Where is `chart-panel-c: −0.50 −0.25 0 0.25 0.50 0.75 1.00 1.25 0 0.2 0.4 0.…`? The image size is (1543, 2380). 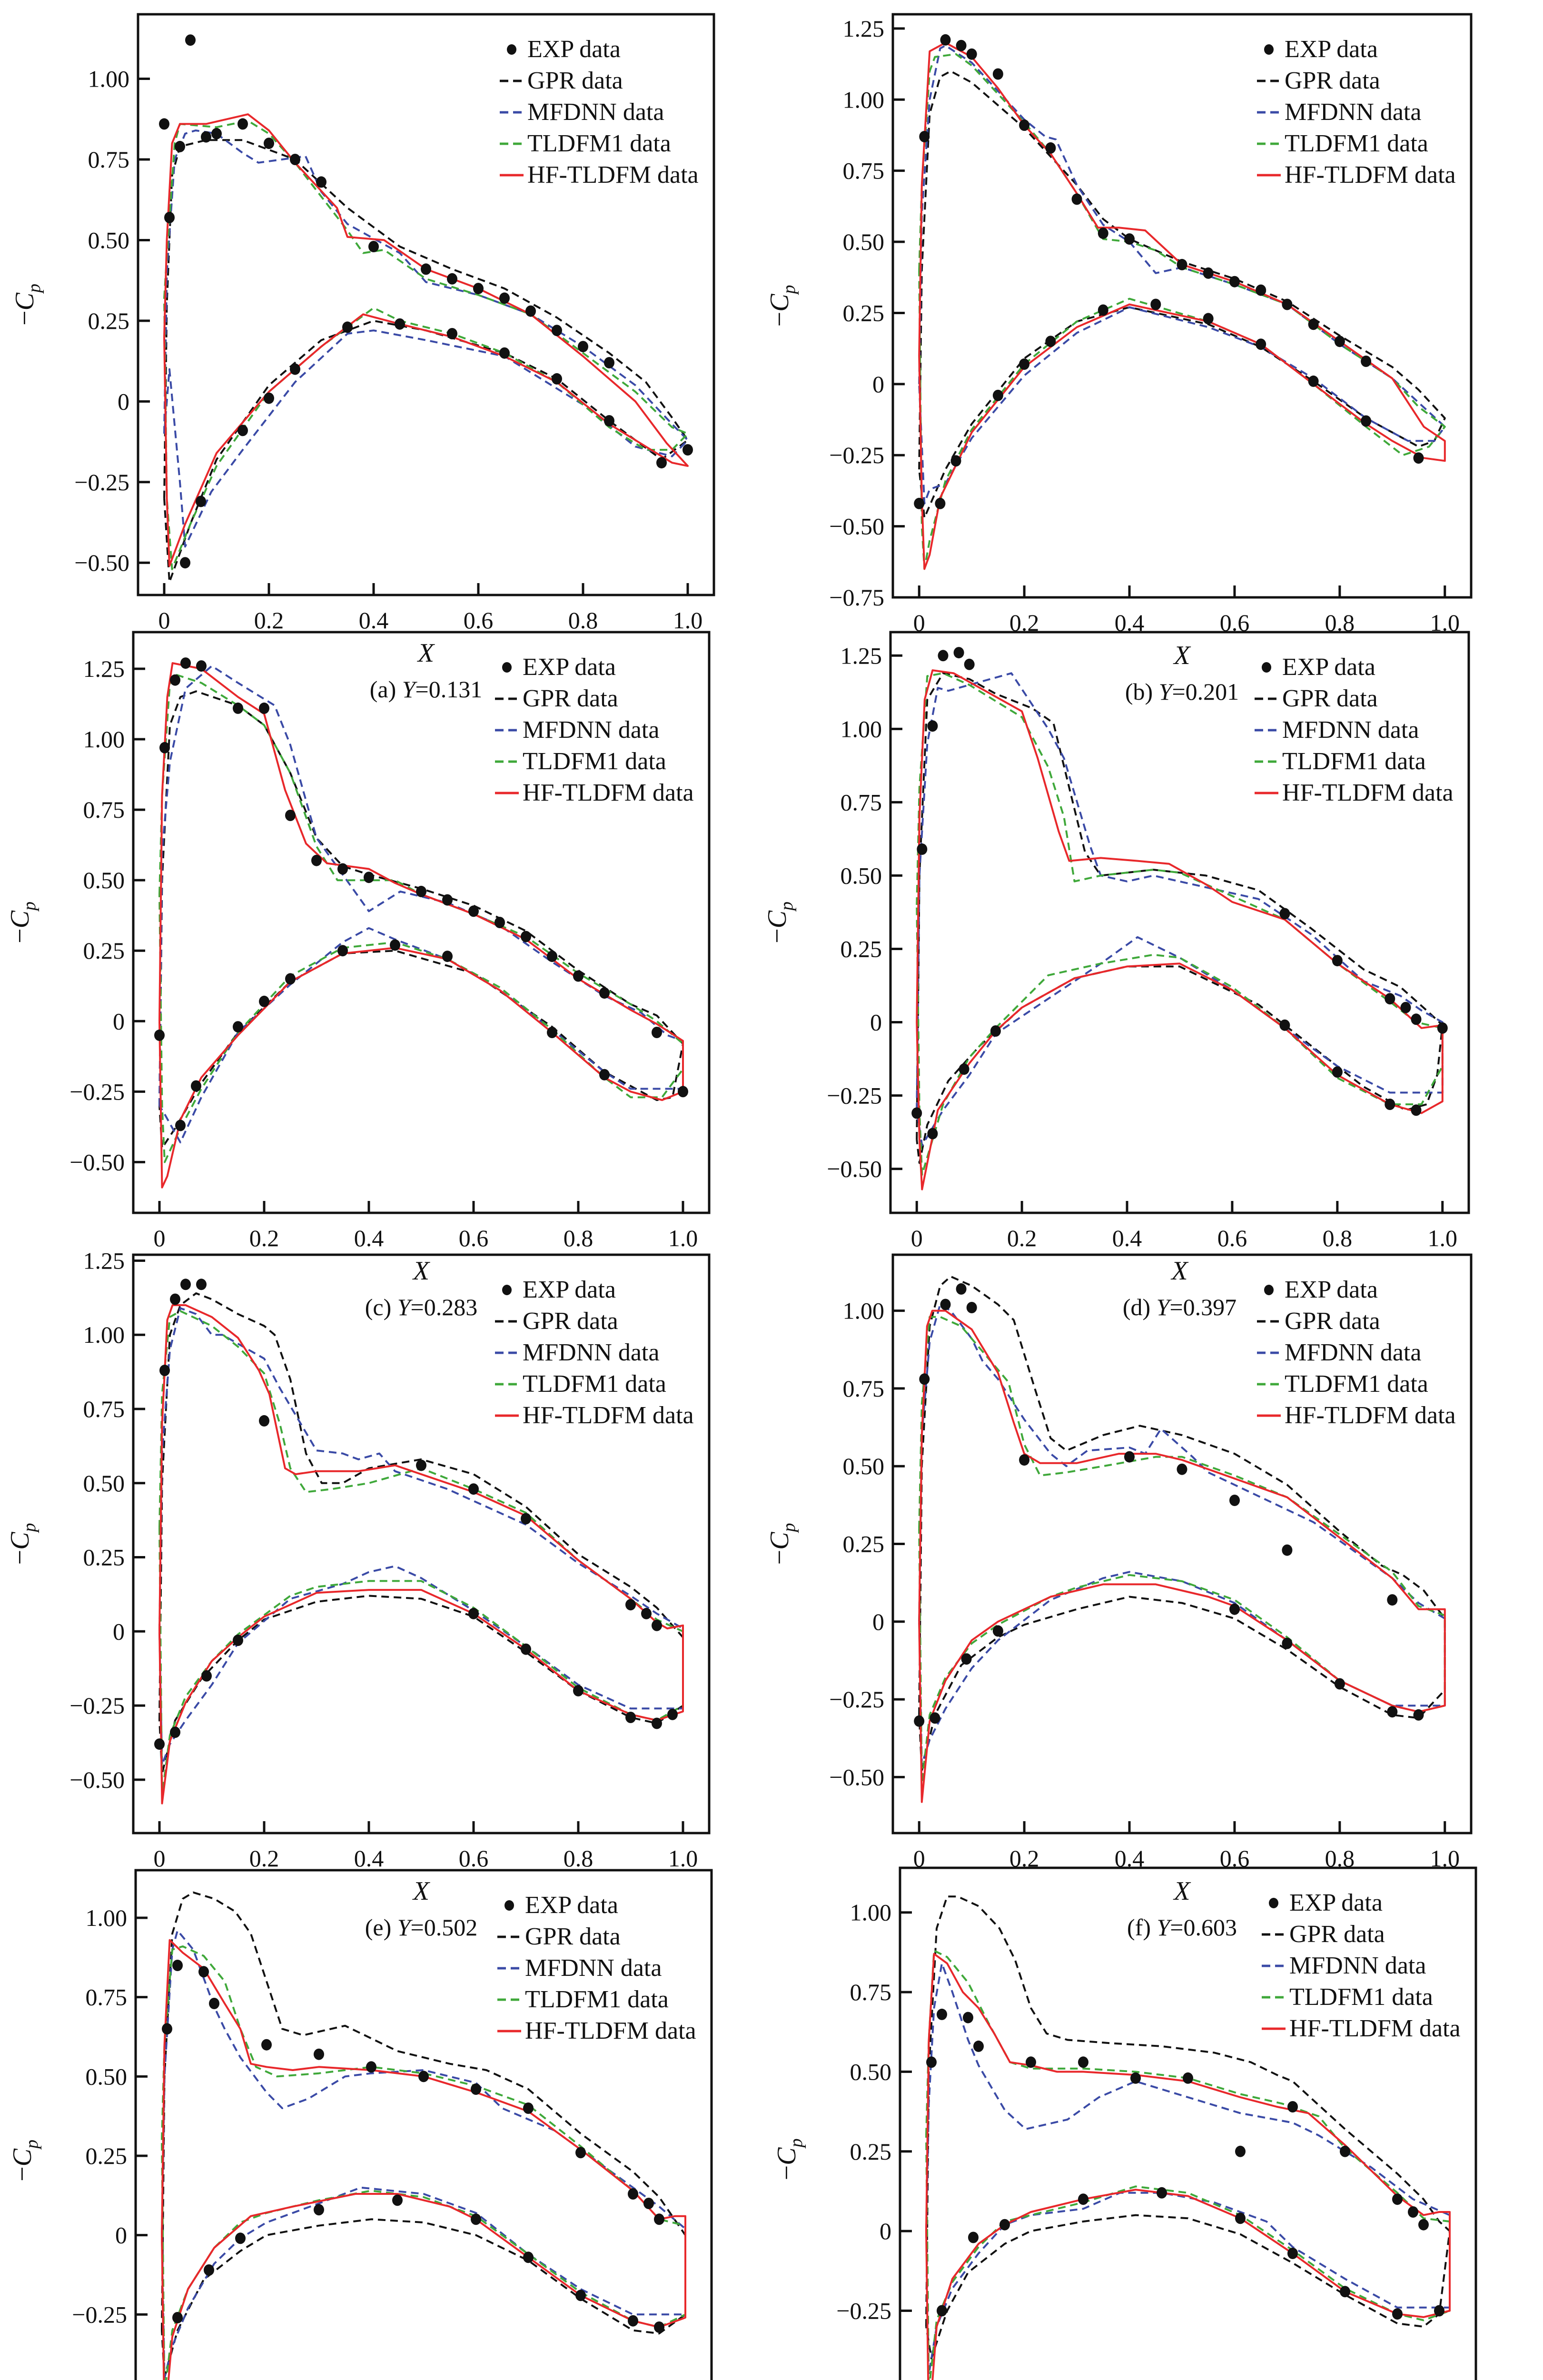 chart-panel-c: −0.50 −0.25 0 0.25 0.50 0.75 1.00 1.25 0 0.2 0.4 0.… is located at coordinates (386, 969).